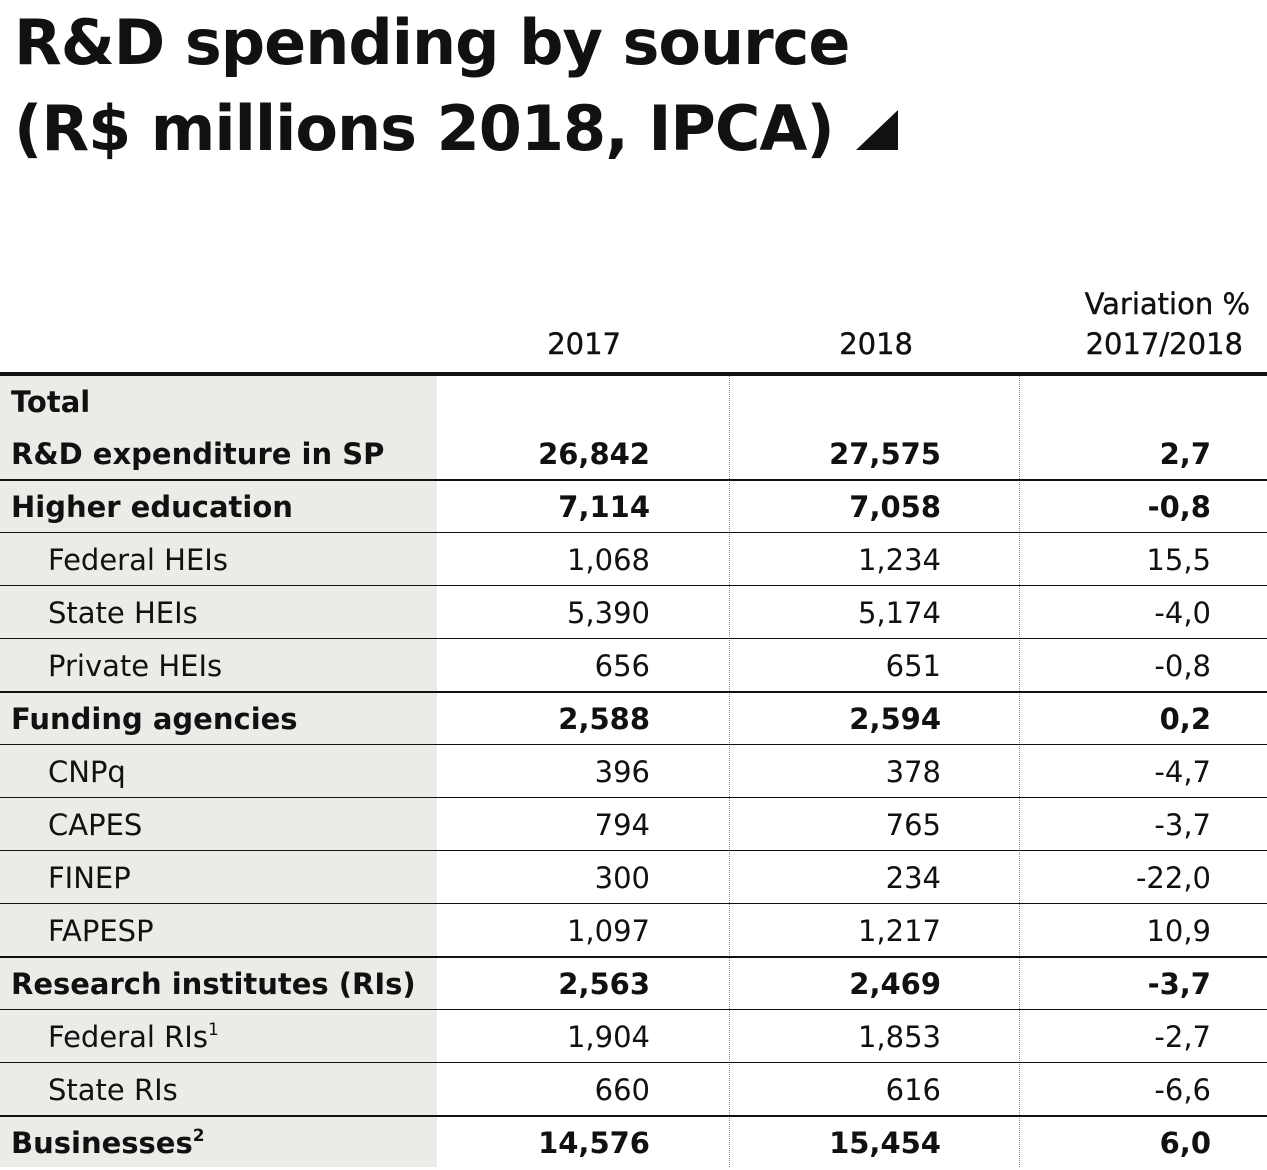 The width and height of the screenshot is (1267, 1170). I want to click on row-label-text: CNPq, so click(87, 772).